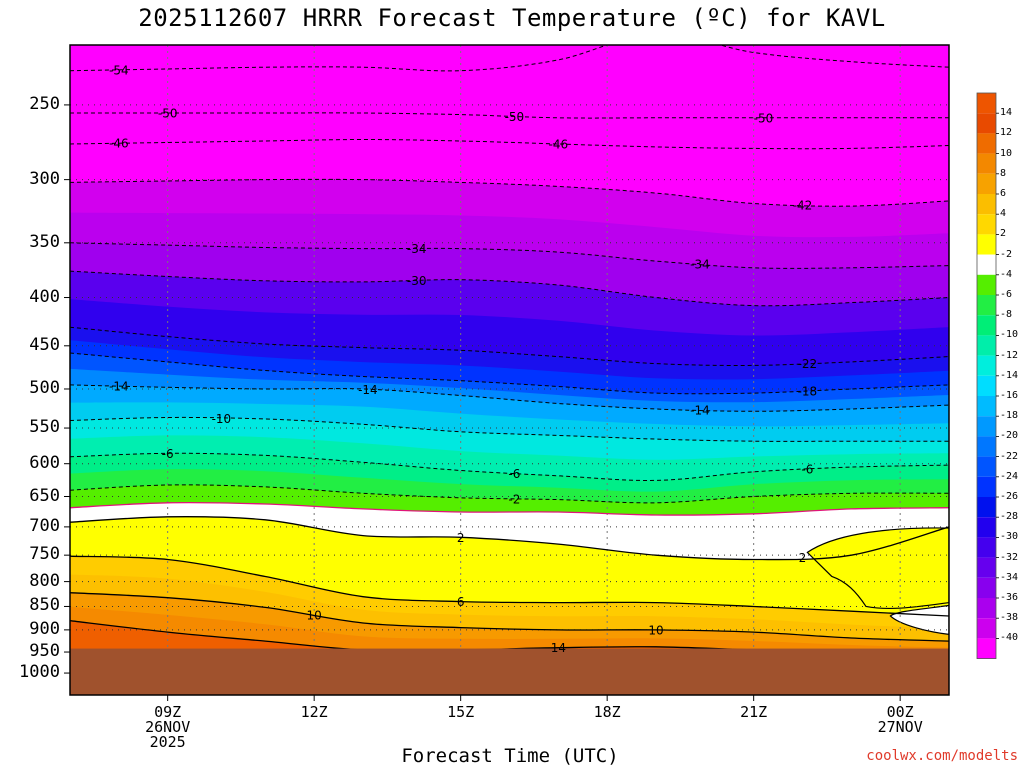  Describe the element at coordinates (119, 70) in the screenshot. I see `isotherm-label: -54` at that location.